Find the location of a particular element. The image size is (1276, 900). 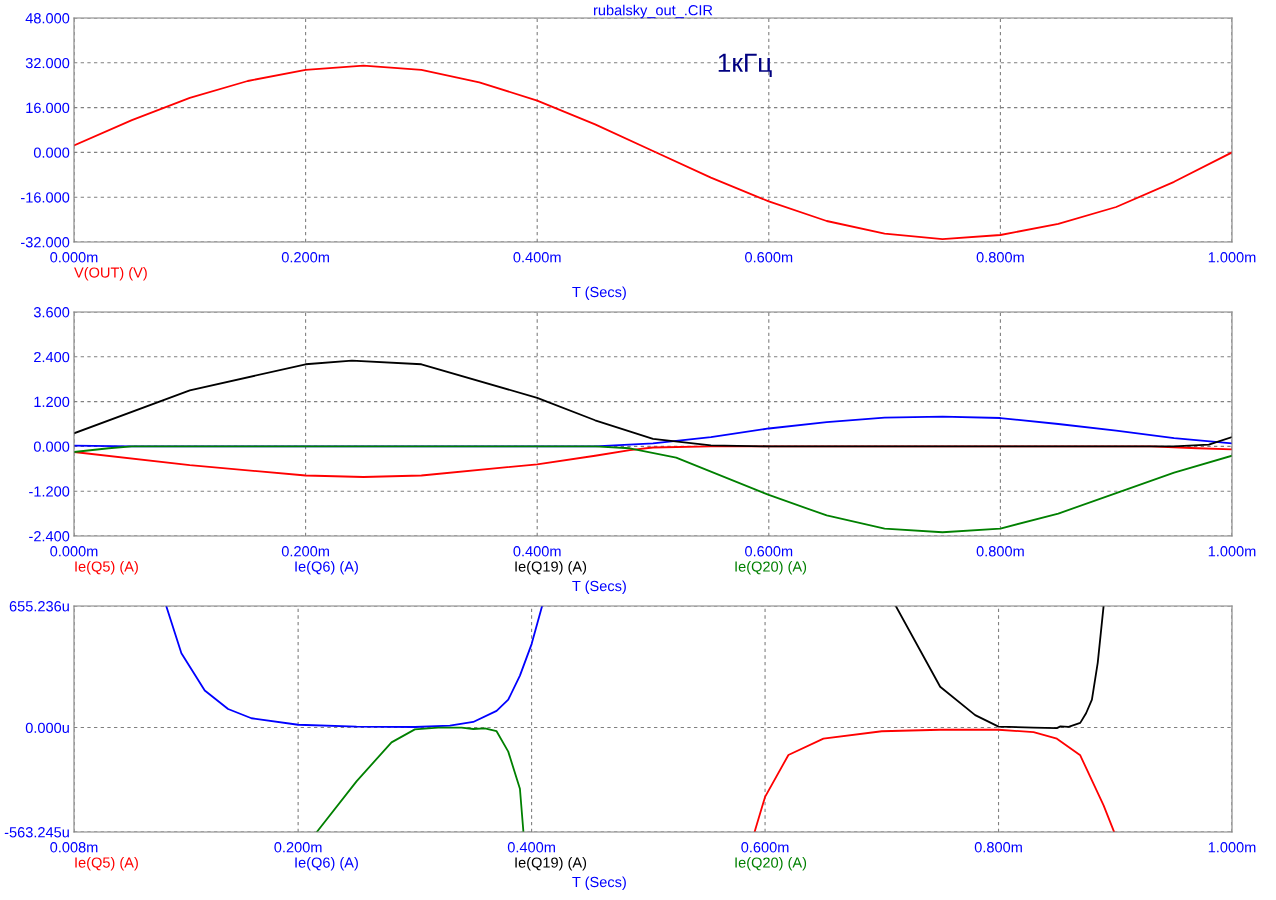

y-tick-label: -563.245u is located at coordinates (36, 832).